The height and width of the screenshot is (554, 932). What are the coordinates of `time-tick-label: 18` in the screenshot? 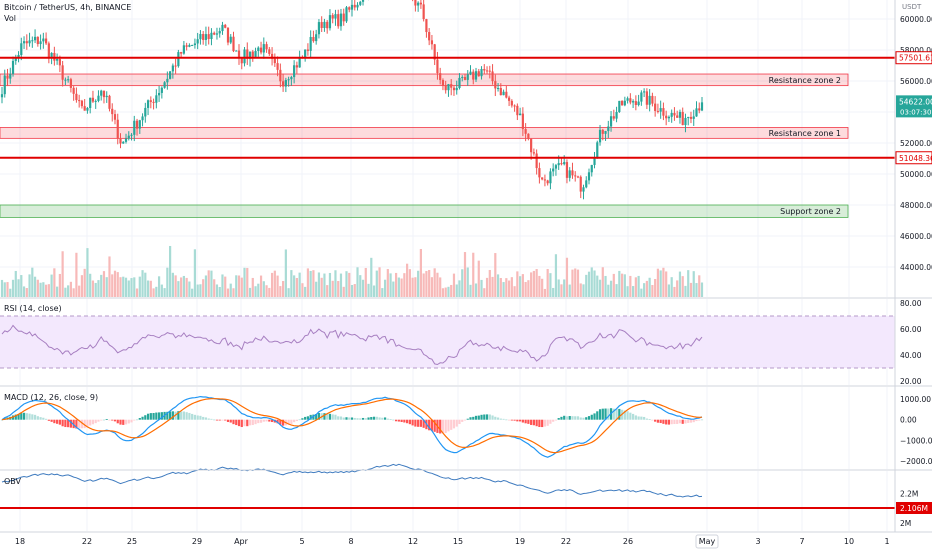 It's located at (20, 541).